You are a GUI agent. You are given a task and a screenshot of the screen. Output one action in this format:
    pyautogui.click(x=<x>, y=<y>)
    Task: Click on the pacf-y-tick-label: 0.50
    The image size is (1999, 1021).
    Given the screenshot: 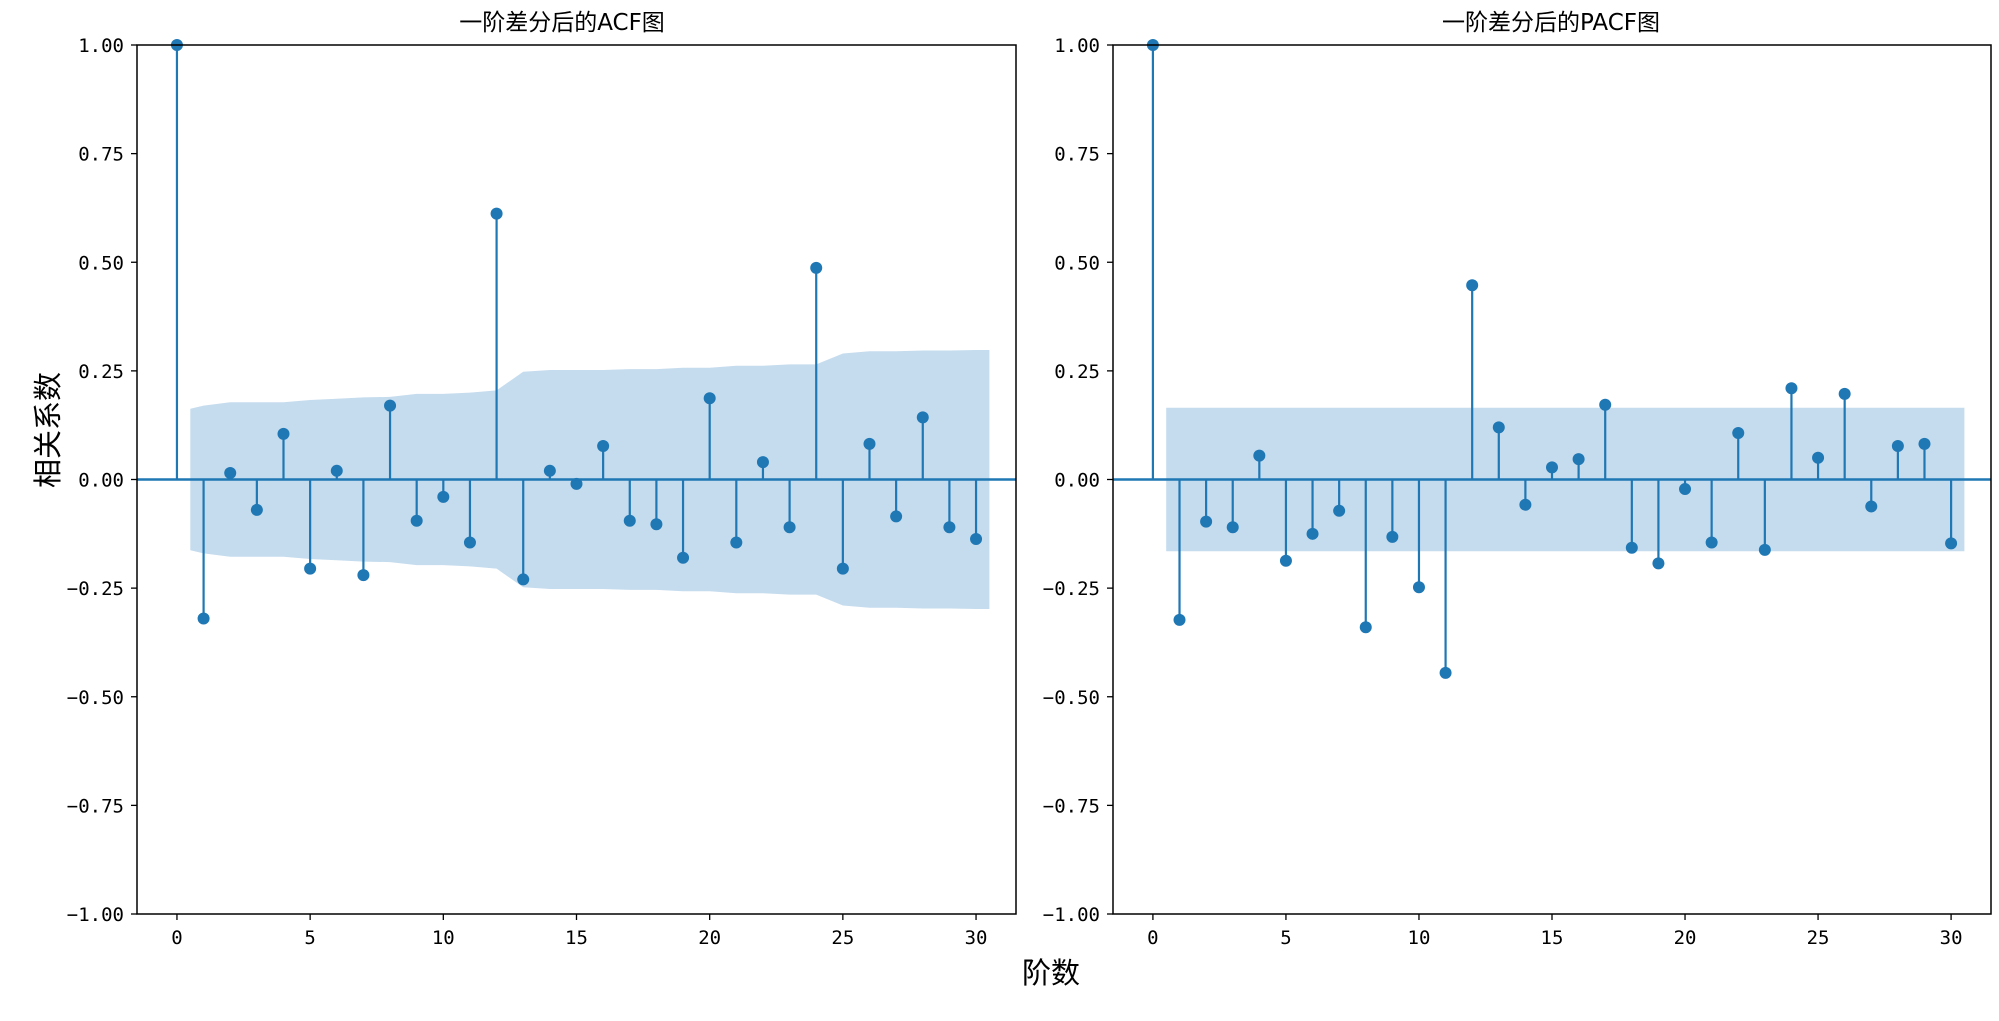 What is the action you would take?
    pyautogui.click(x=1077, y=263)
    